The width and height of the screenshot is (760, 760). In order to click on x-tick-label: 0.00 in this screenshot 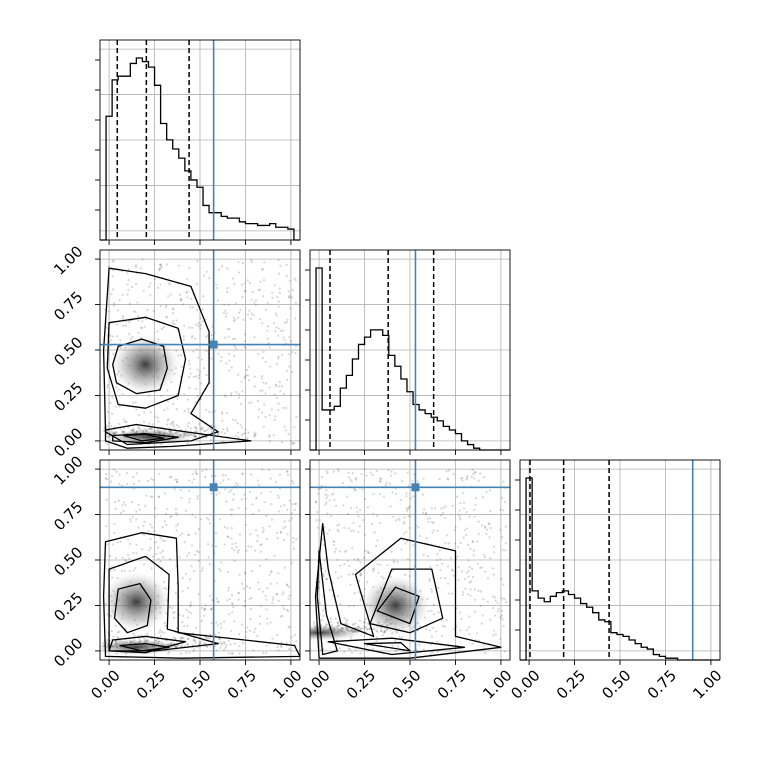, I will do `click(525, 684)`.